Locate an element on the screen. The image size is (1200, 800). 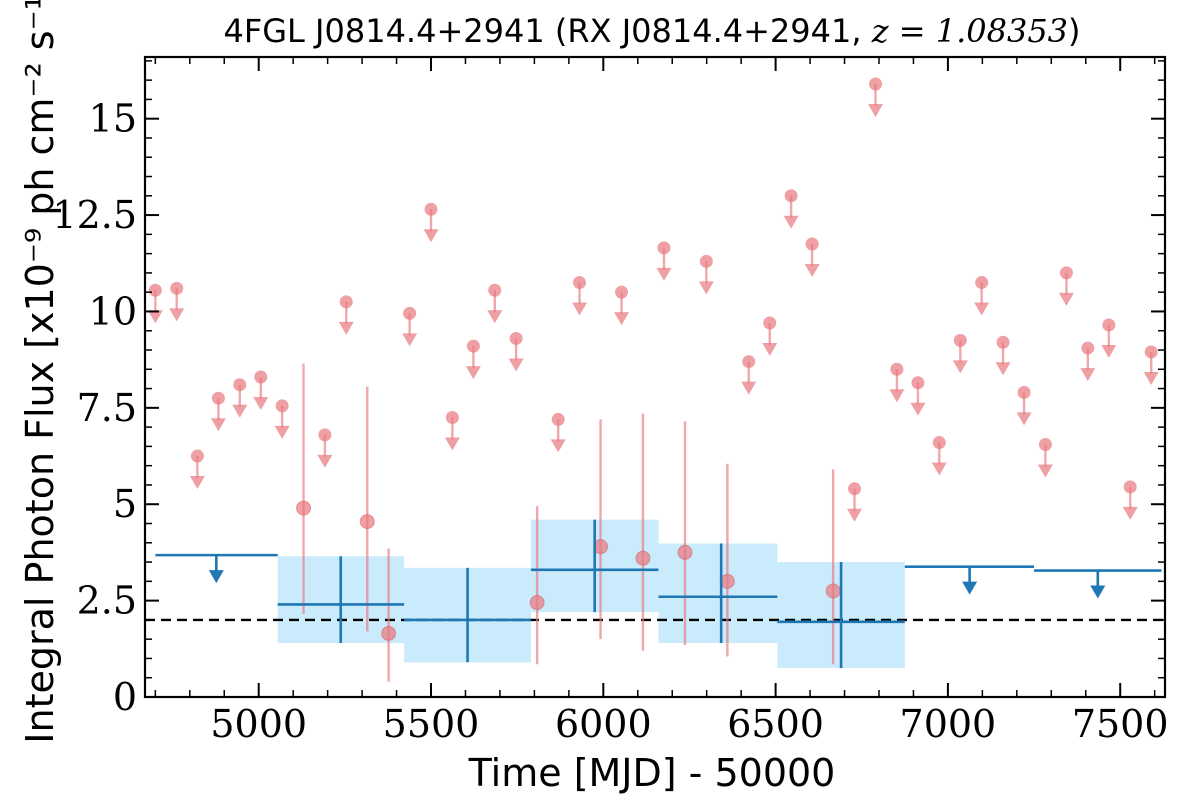
long-bin-band is located at coordinates (718, 593).